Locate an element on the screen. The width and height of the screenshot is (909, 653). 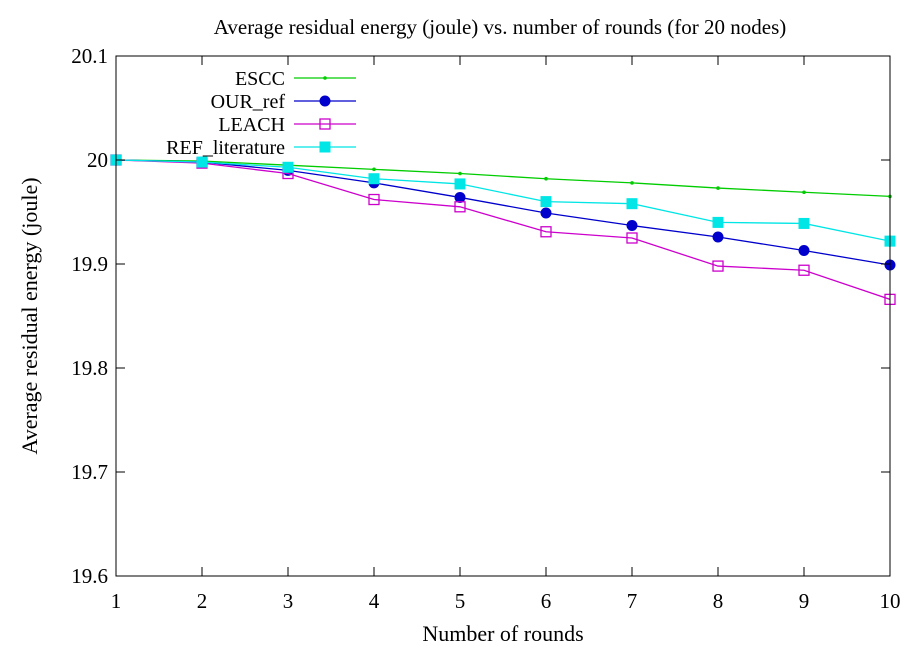
x-tick-label: 9 is located at coordinates (804, 601).